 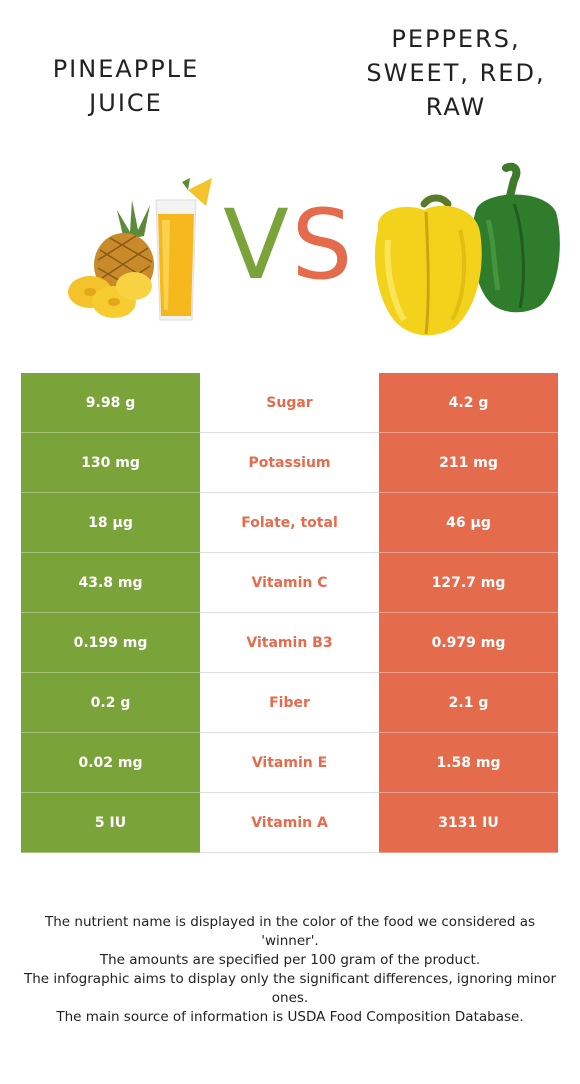 What do you see at coordinates (110, 403) in the screenshot?
I see `left-food-value: 9.98 g` at bounding box center [110, 403].